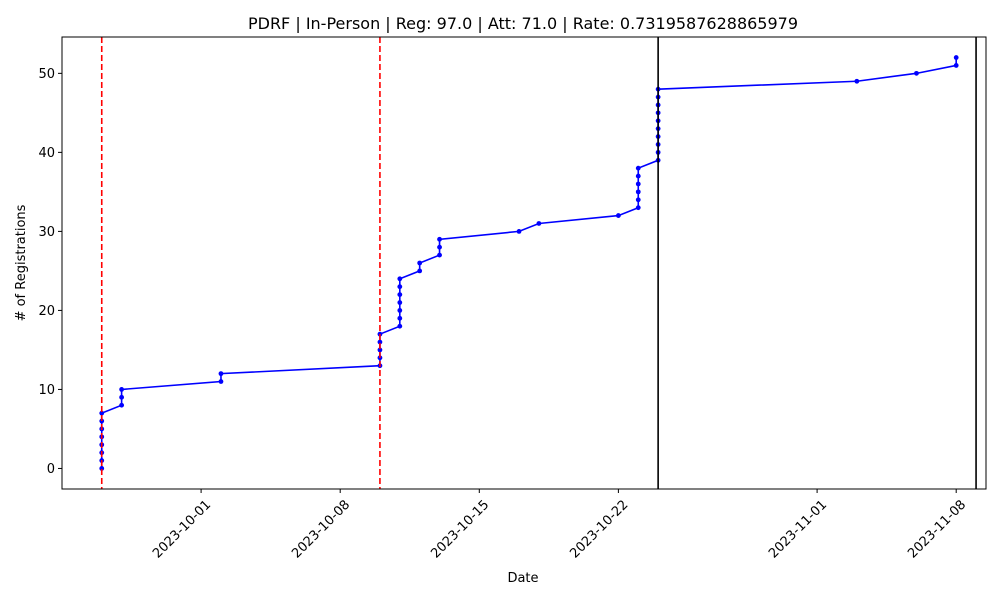  I want to click on y-tick-label: 0, so click(51, 469).